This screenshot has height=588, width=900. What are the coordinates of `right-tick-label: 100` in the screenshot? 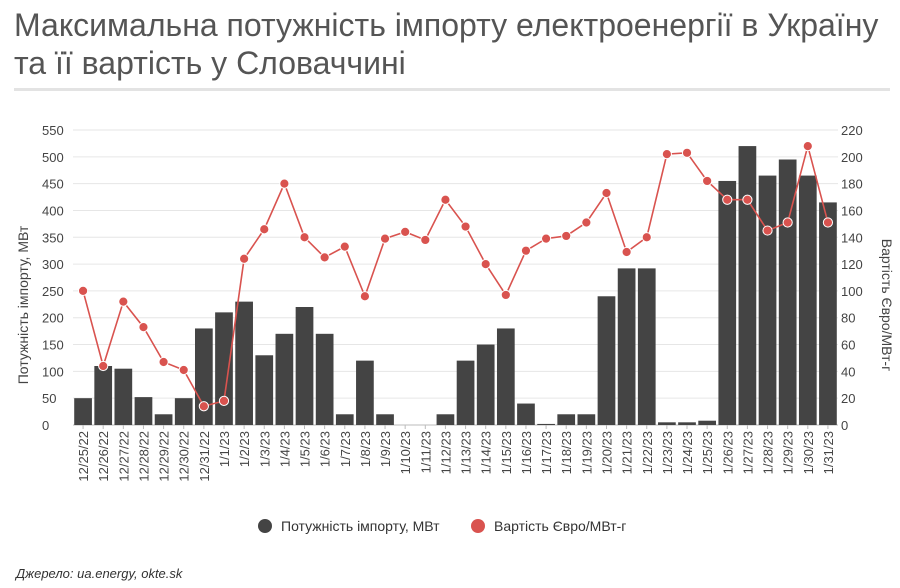 It's located at (852, 291).